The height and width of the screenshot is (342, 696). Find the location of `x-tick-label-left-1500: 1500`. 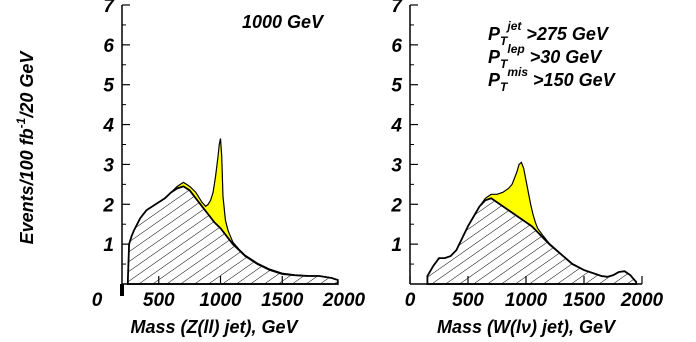

x-tick-label-left-1500: 1500 is located at coordinates (282, 300).